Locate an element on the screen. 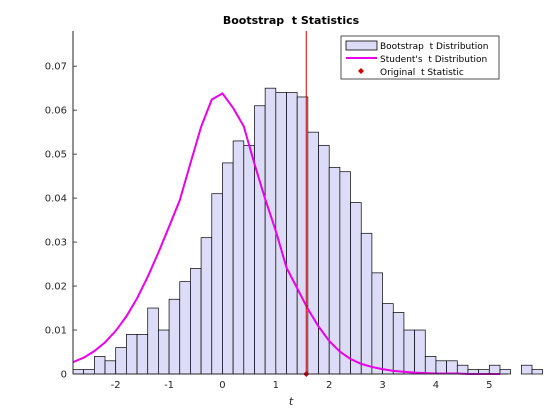 The width and height of the screenshot is (560, 420). y-tick-label: 0.07 is located at coordinates (56, 67).